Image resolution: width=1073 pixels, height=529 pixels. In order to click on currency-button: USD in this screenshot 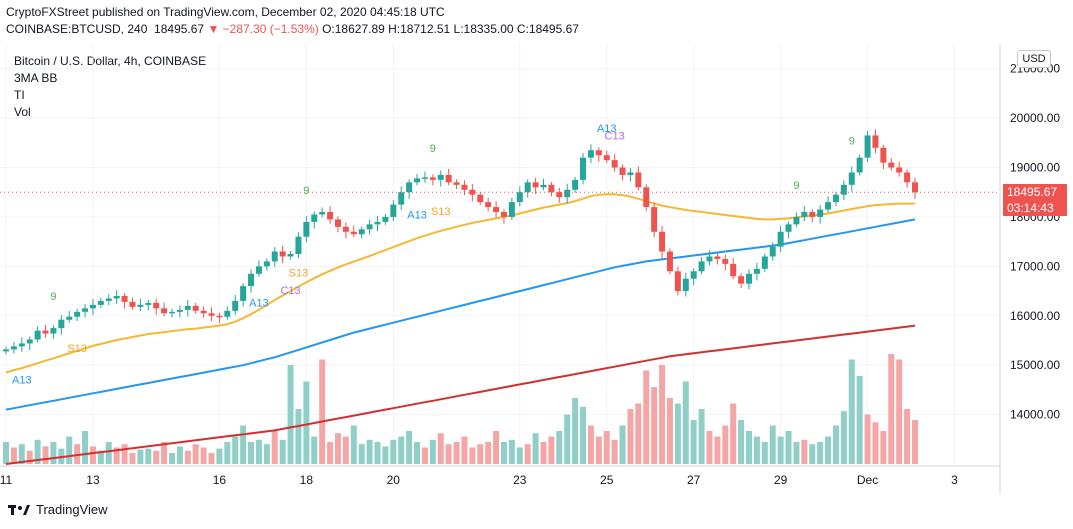, I will do `click(1034, 59)`.